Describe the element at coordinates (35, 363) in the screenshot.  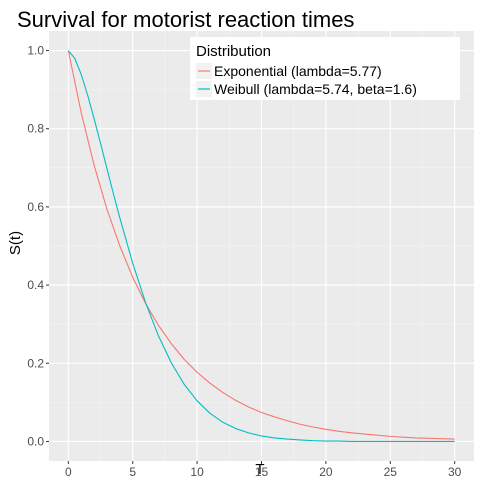
I see `y-tick-label: 0.2` at that location.